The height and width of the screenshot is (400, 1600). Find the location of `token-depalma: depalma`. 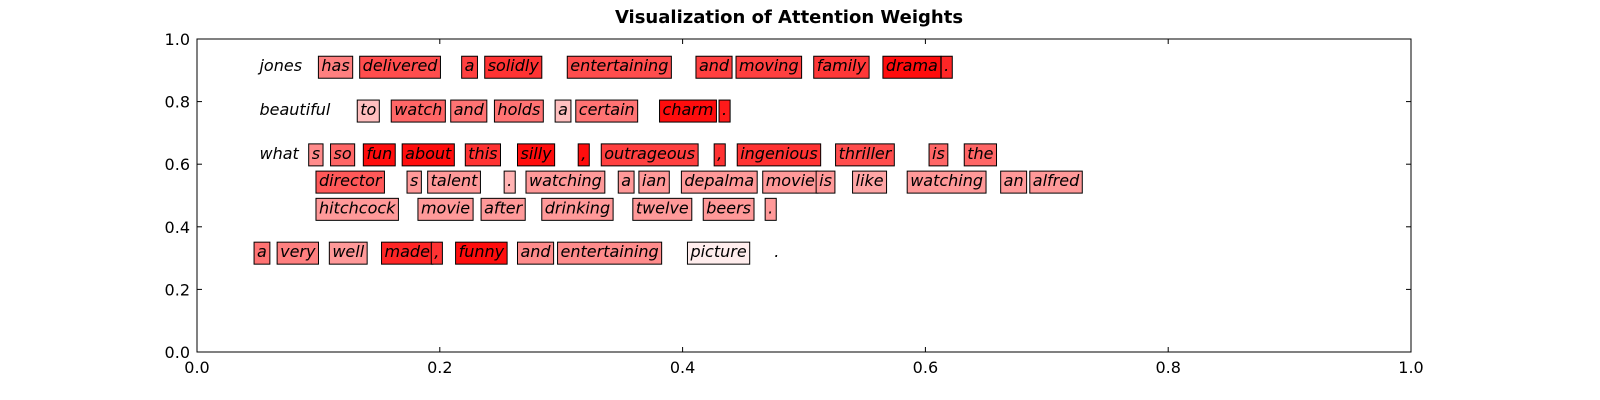

token-depalma: depalma is located at coordinates (719, 182).